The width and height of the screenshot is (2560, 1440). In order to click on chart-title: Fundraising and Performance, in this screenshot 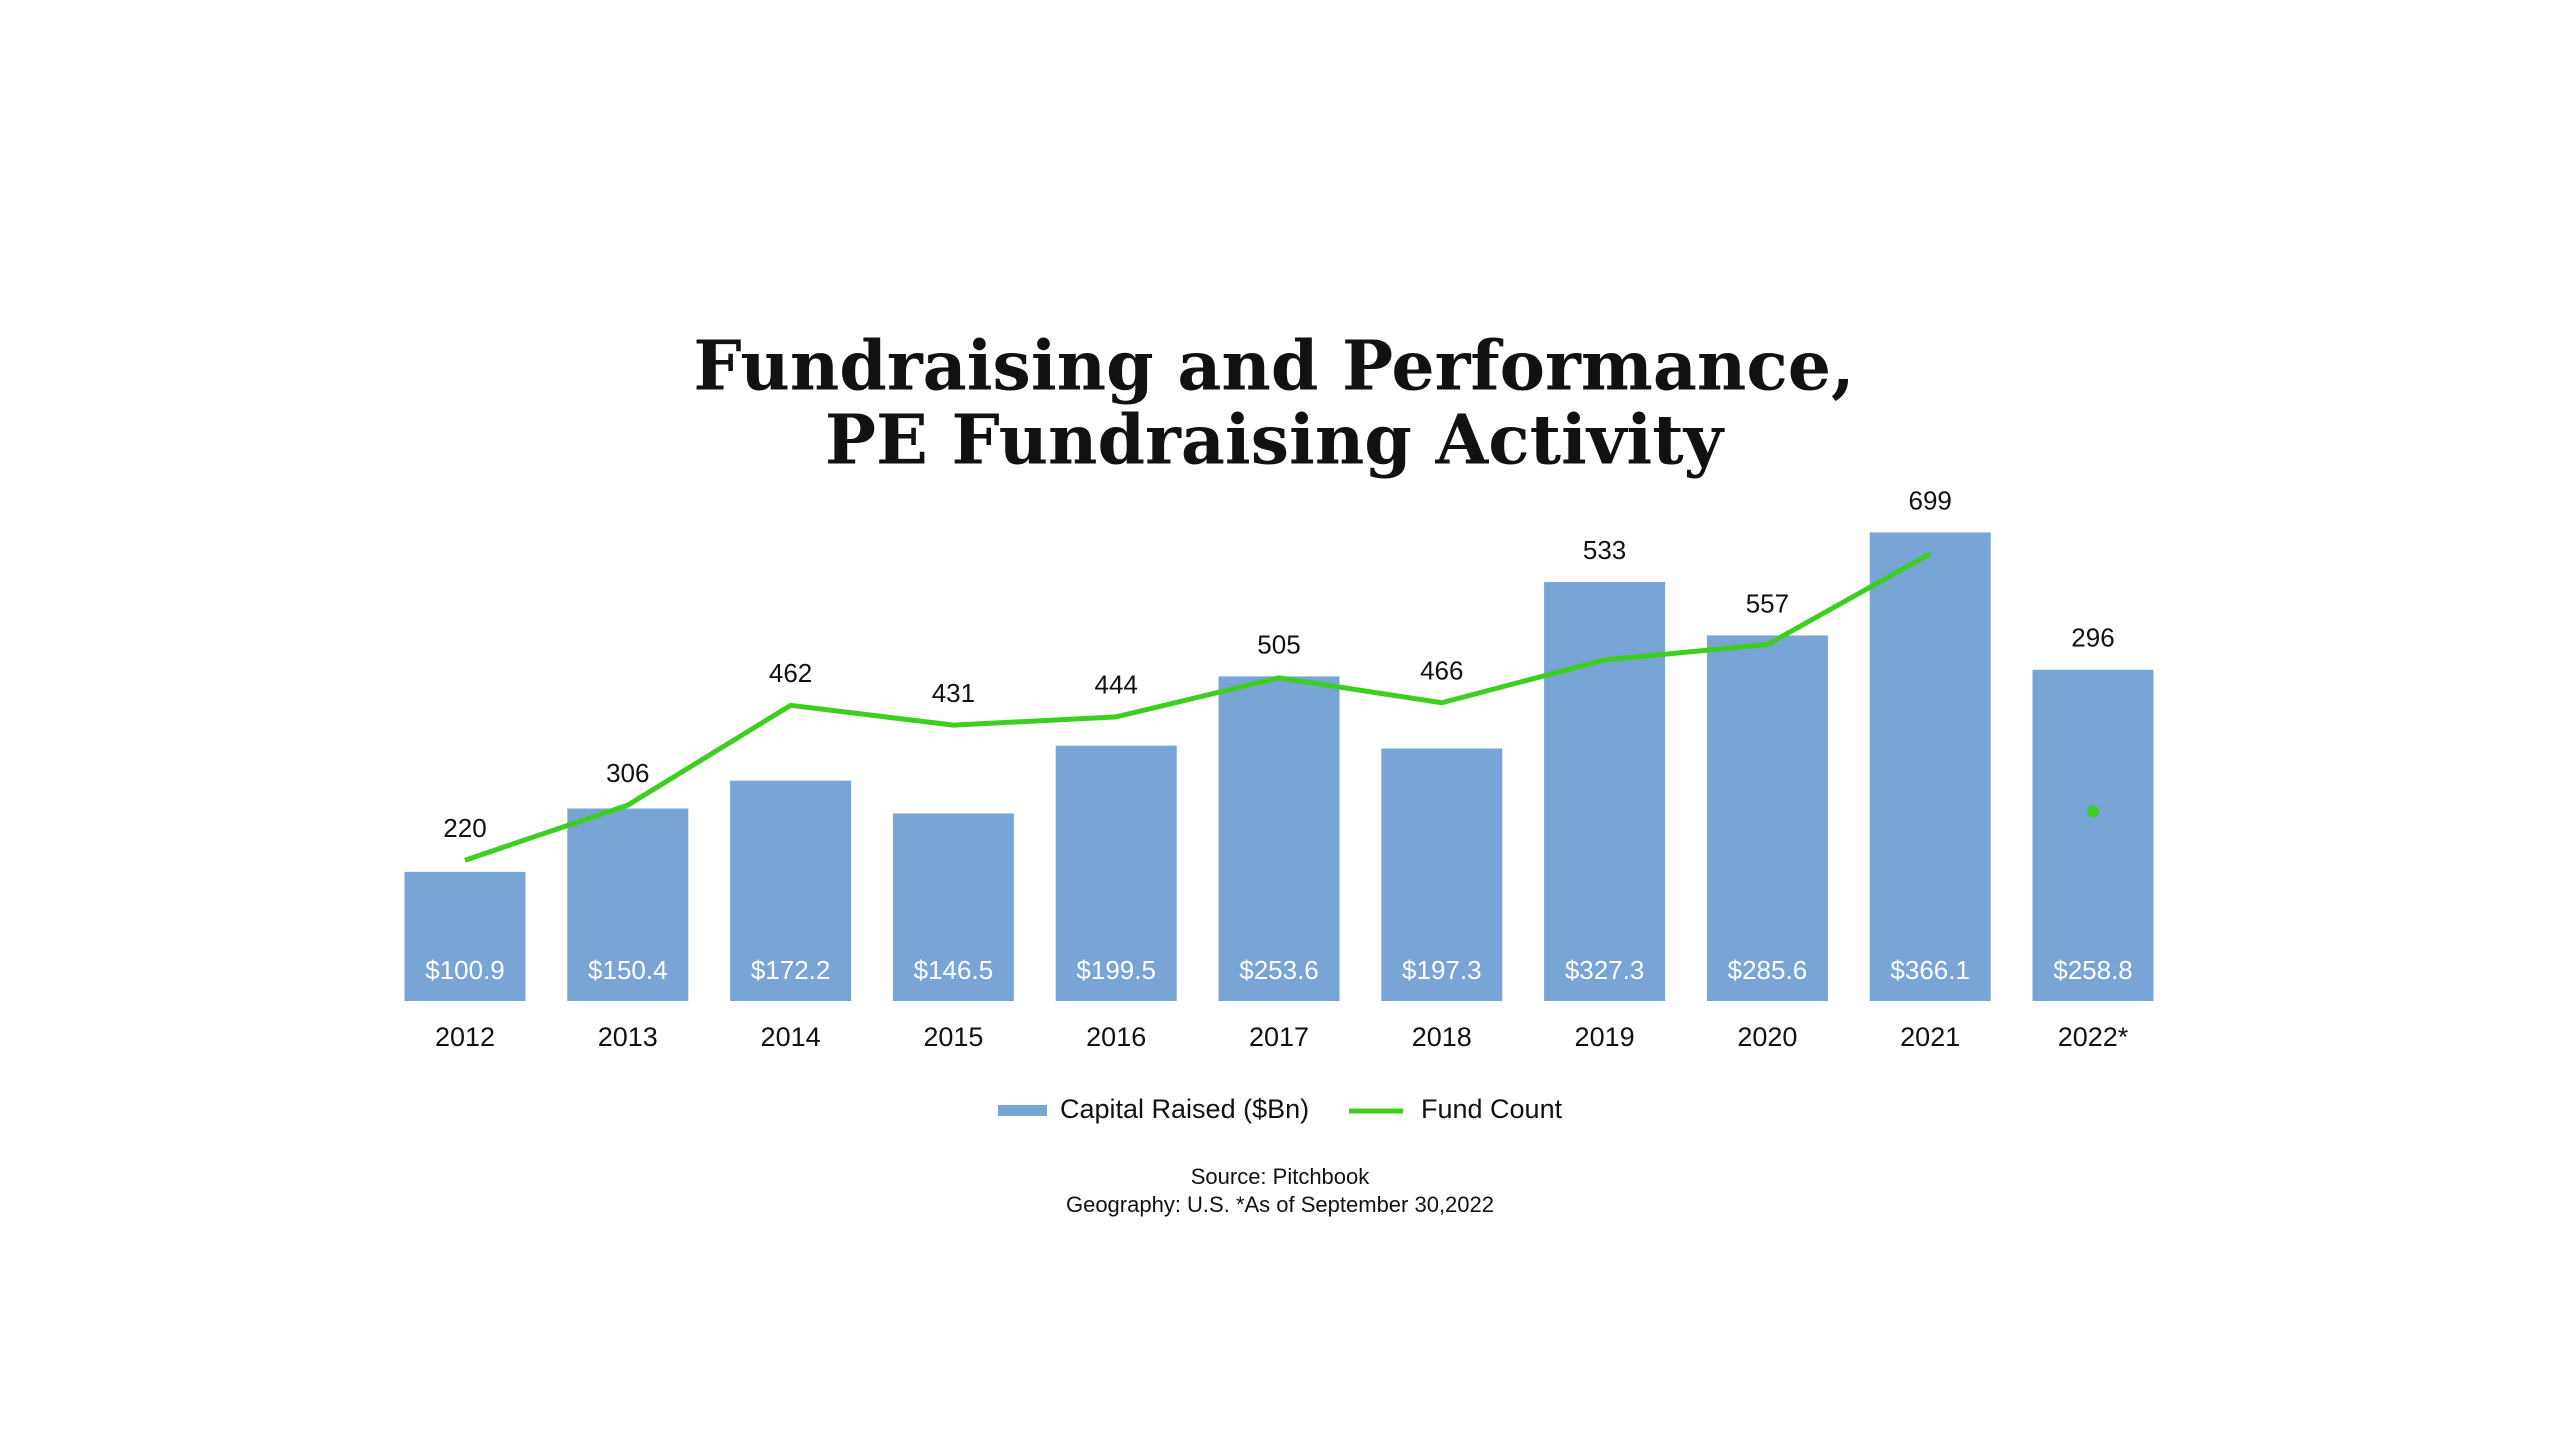, I will do `click(1273, 367)`.